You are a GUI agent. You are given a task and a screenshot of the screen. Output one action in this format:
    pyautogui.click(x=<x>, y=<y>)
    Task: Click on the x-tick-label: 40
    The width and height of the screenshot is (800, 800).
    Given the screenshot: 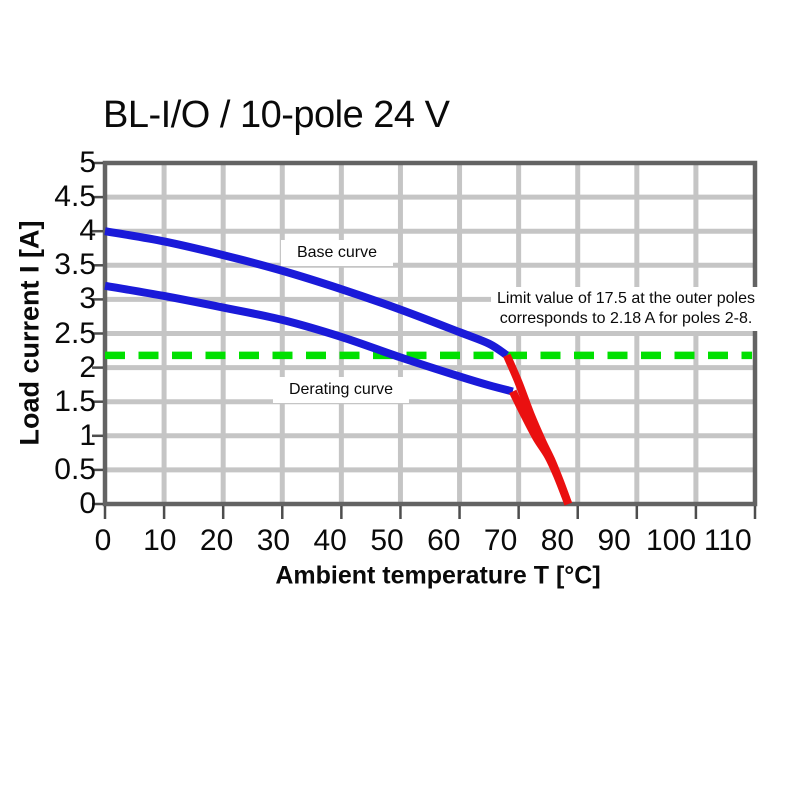 What is the action you would take?
    pyautogui.click(x=330, y=540)
    